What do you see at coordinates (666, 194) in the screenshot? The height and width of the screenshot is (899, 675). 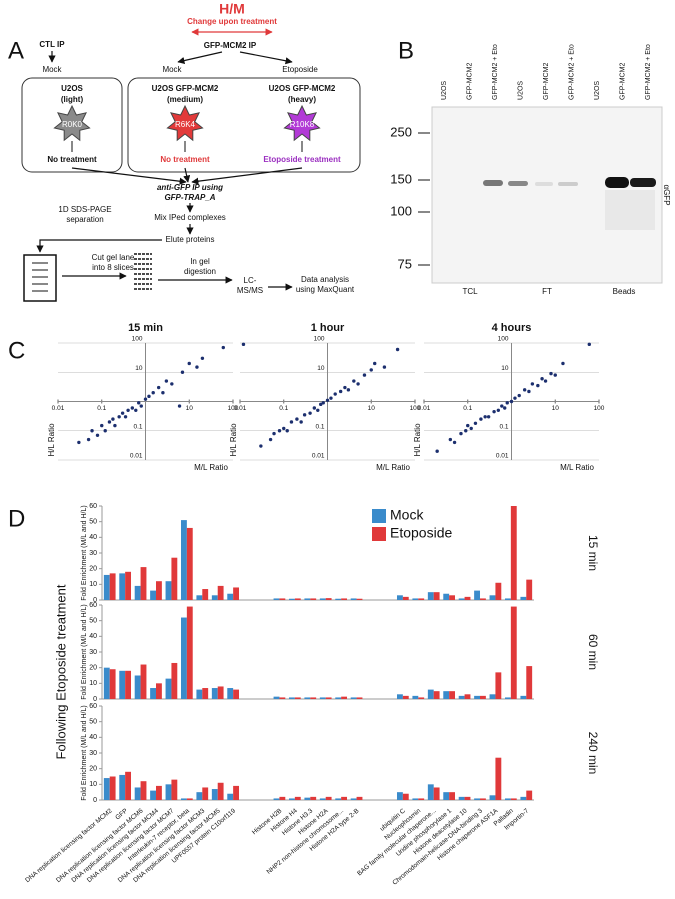 I see `antibody-label: αGFP` at bounding box center [666, 194].